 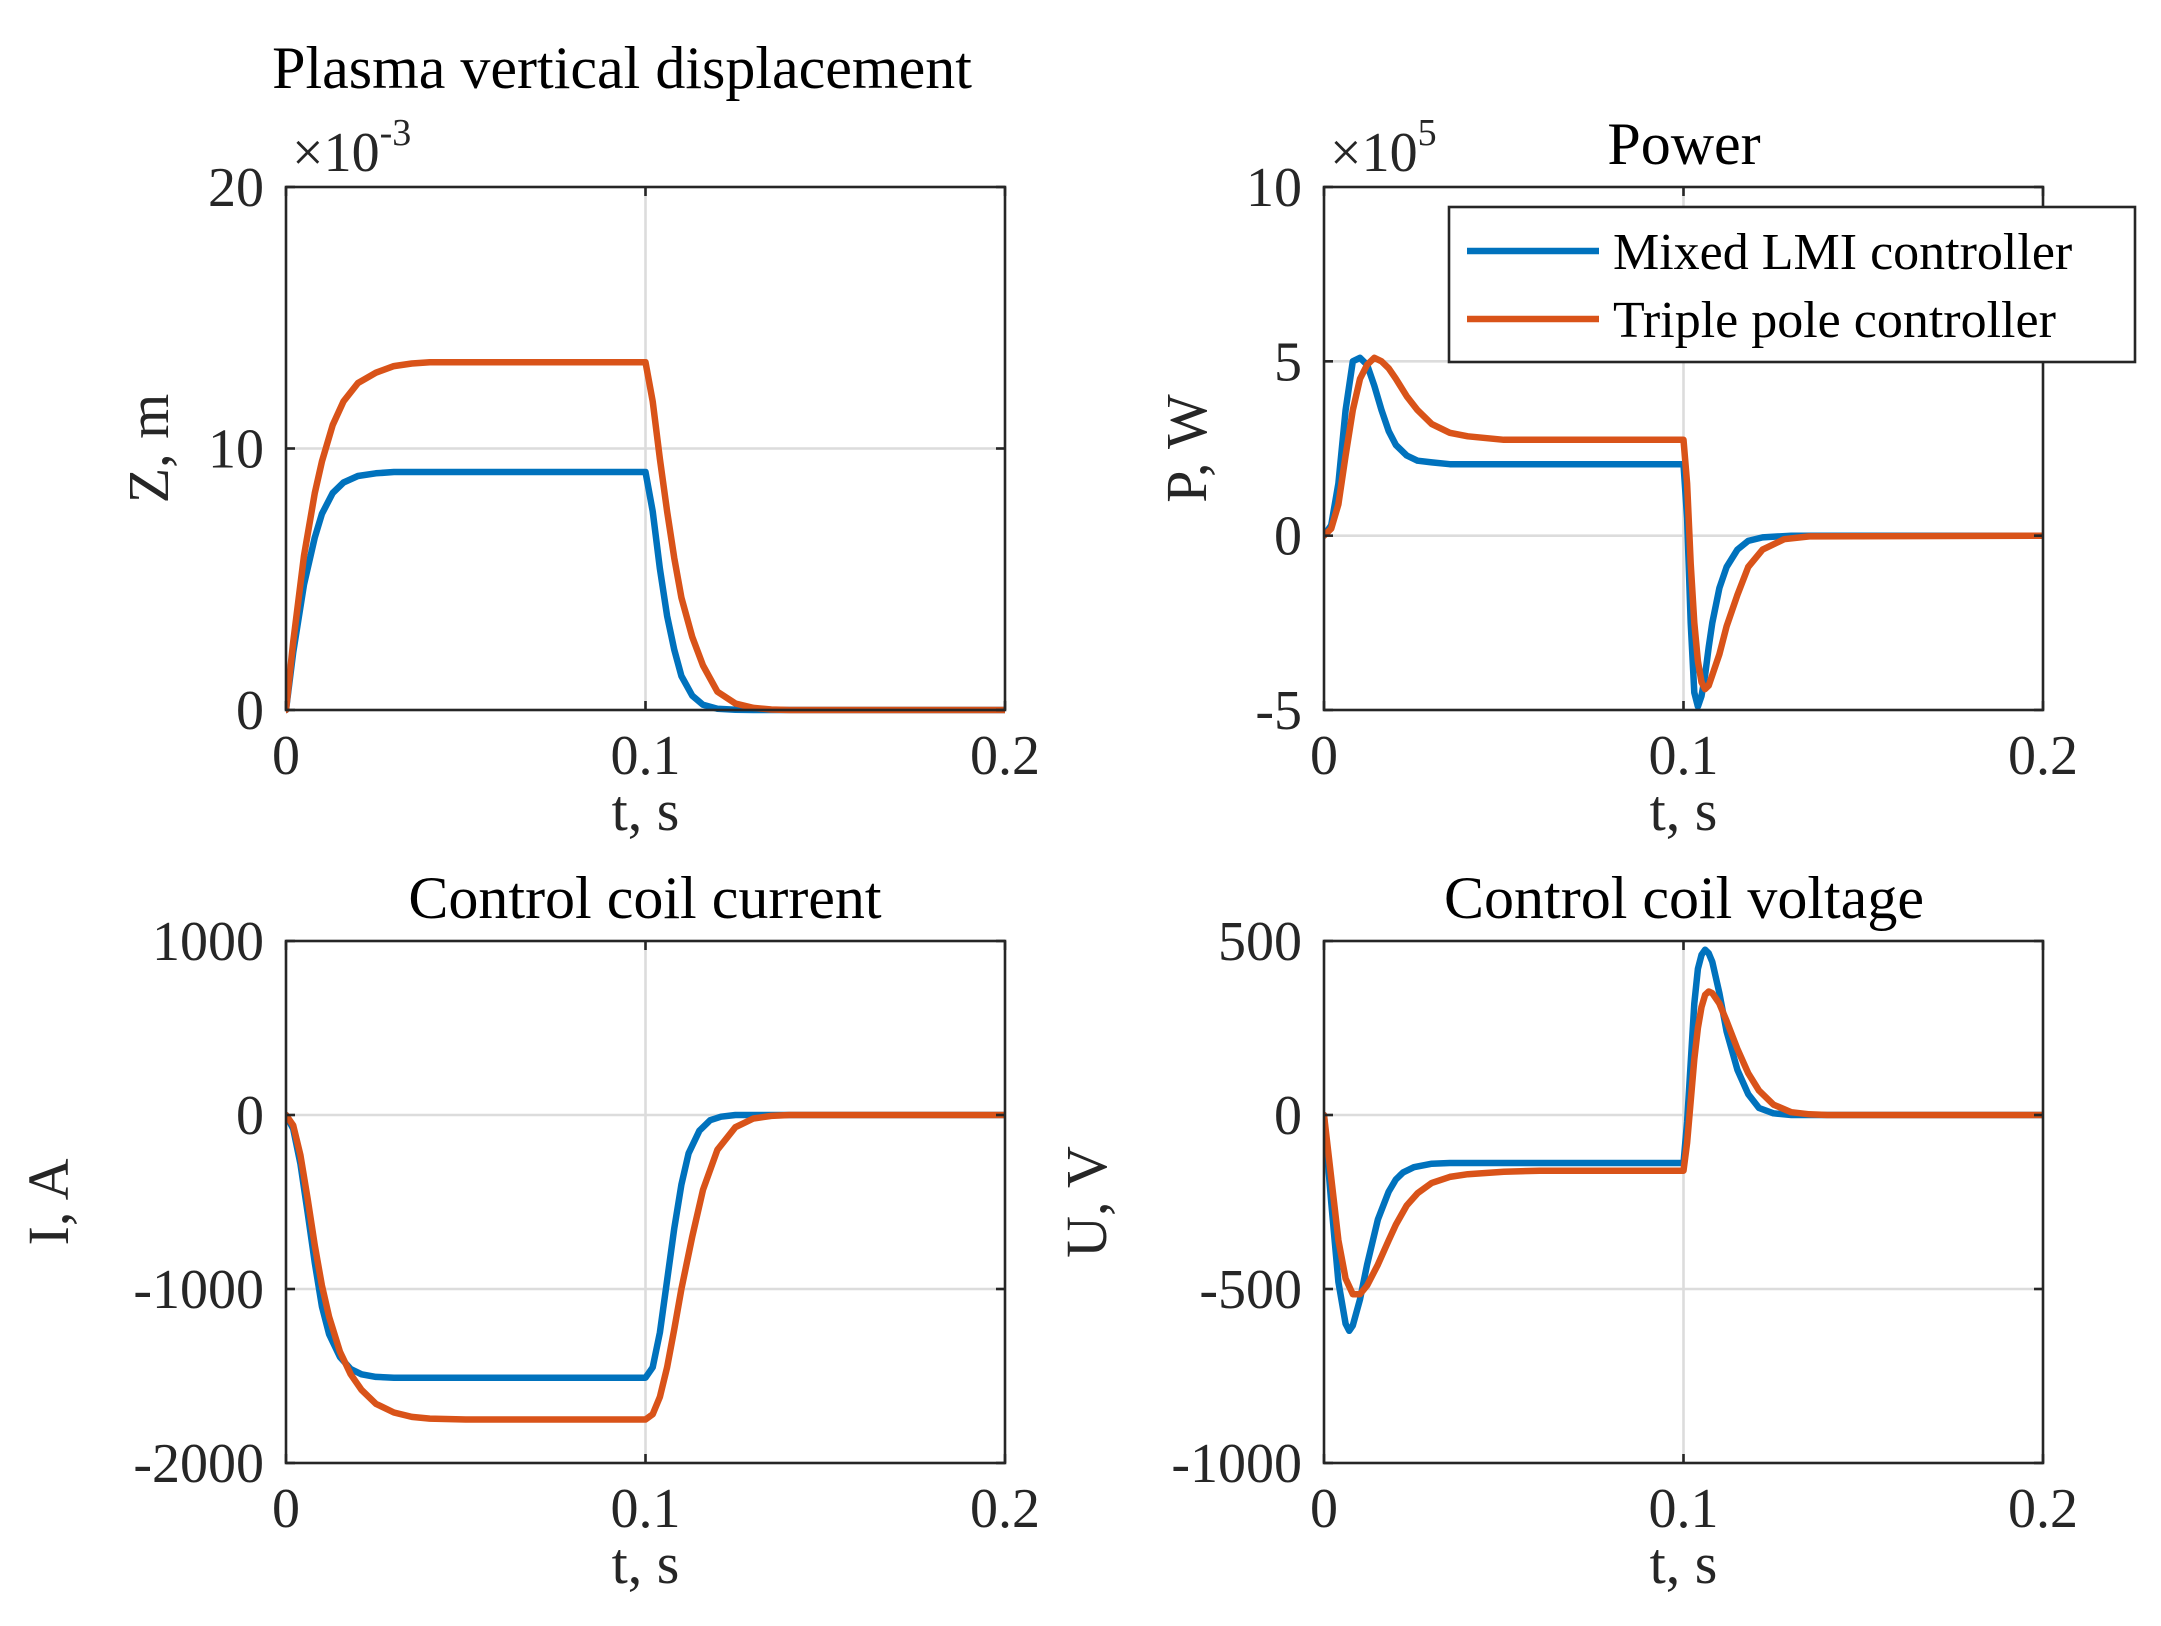 I want to click on y-axis-label: P, W, so click(x=1186, y=448).